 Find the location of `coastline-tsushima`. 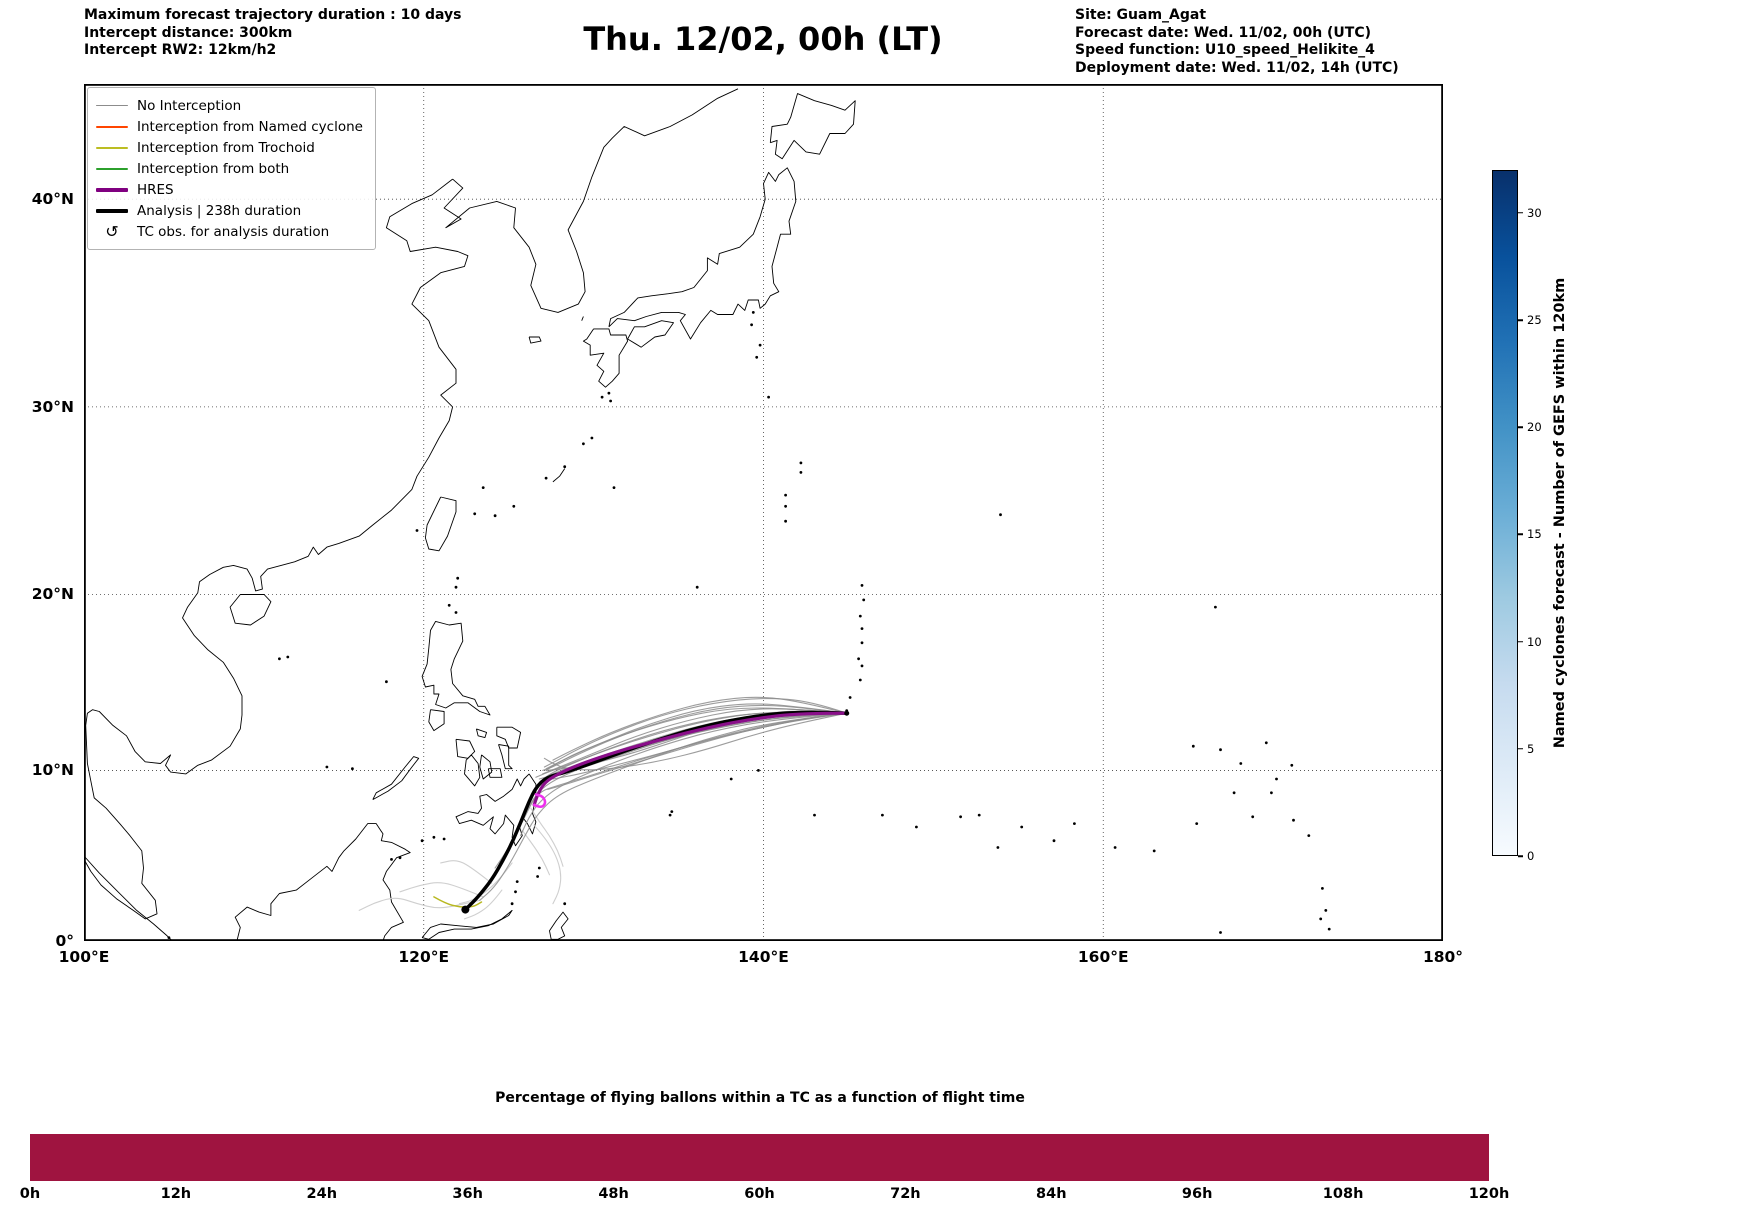

coastline-tsushima is located at coordinates (582, 318).